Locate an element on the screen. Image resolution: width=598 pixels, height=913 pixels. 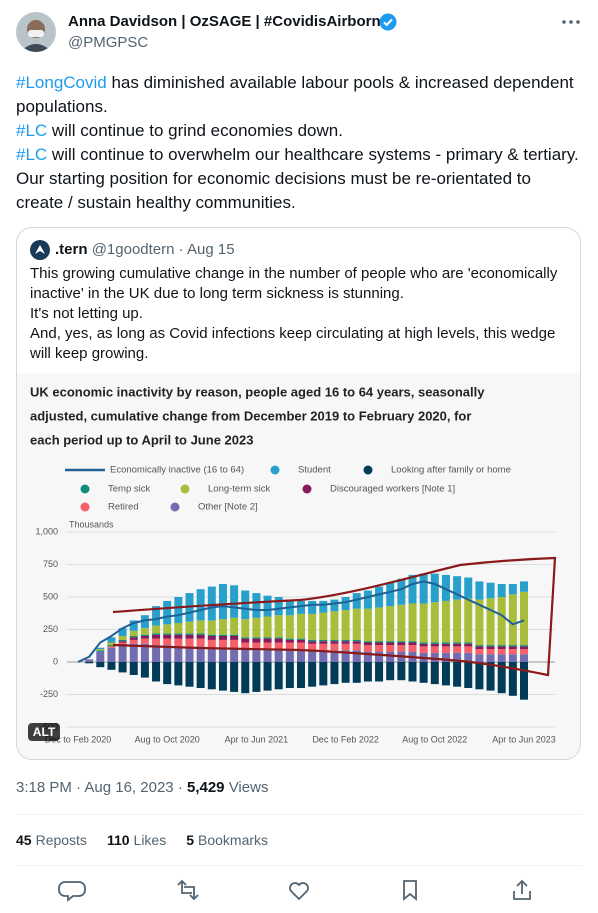
quote-line: It's not letting up. is located at coordinates (86, 313).